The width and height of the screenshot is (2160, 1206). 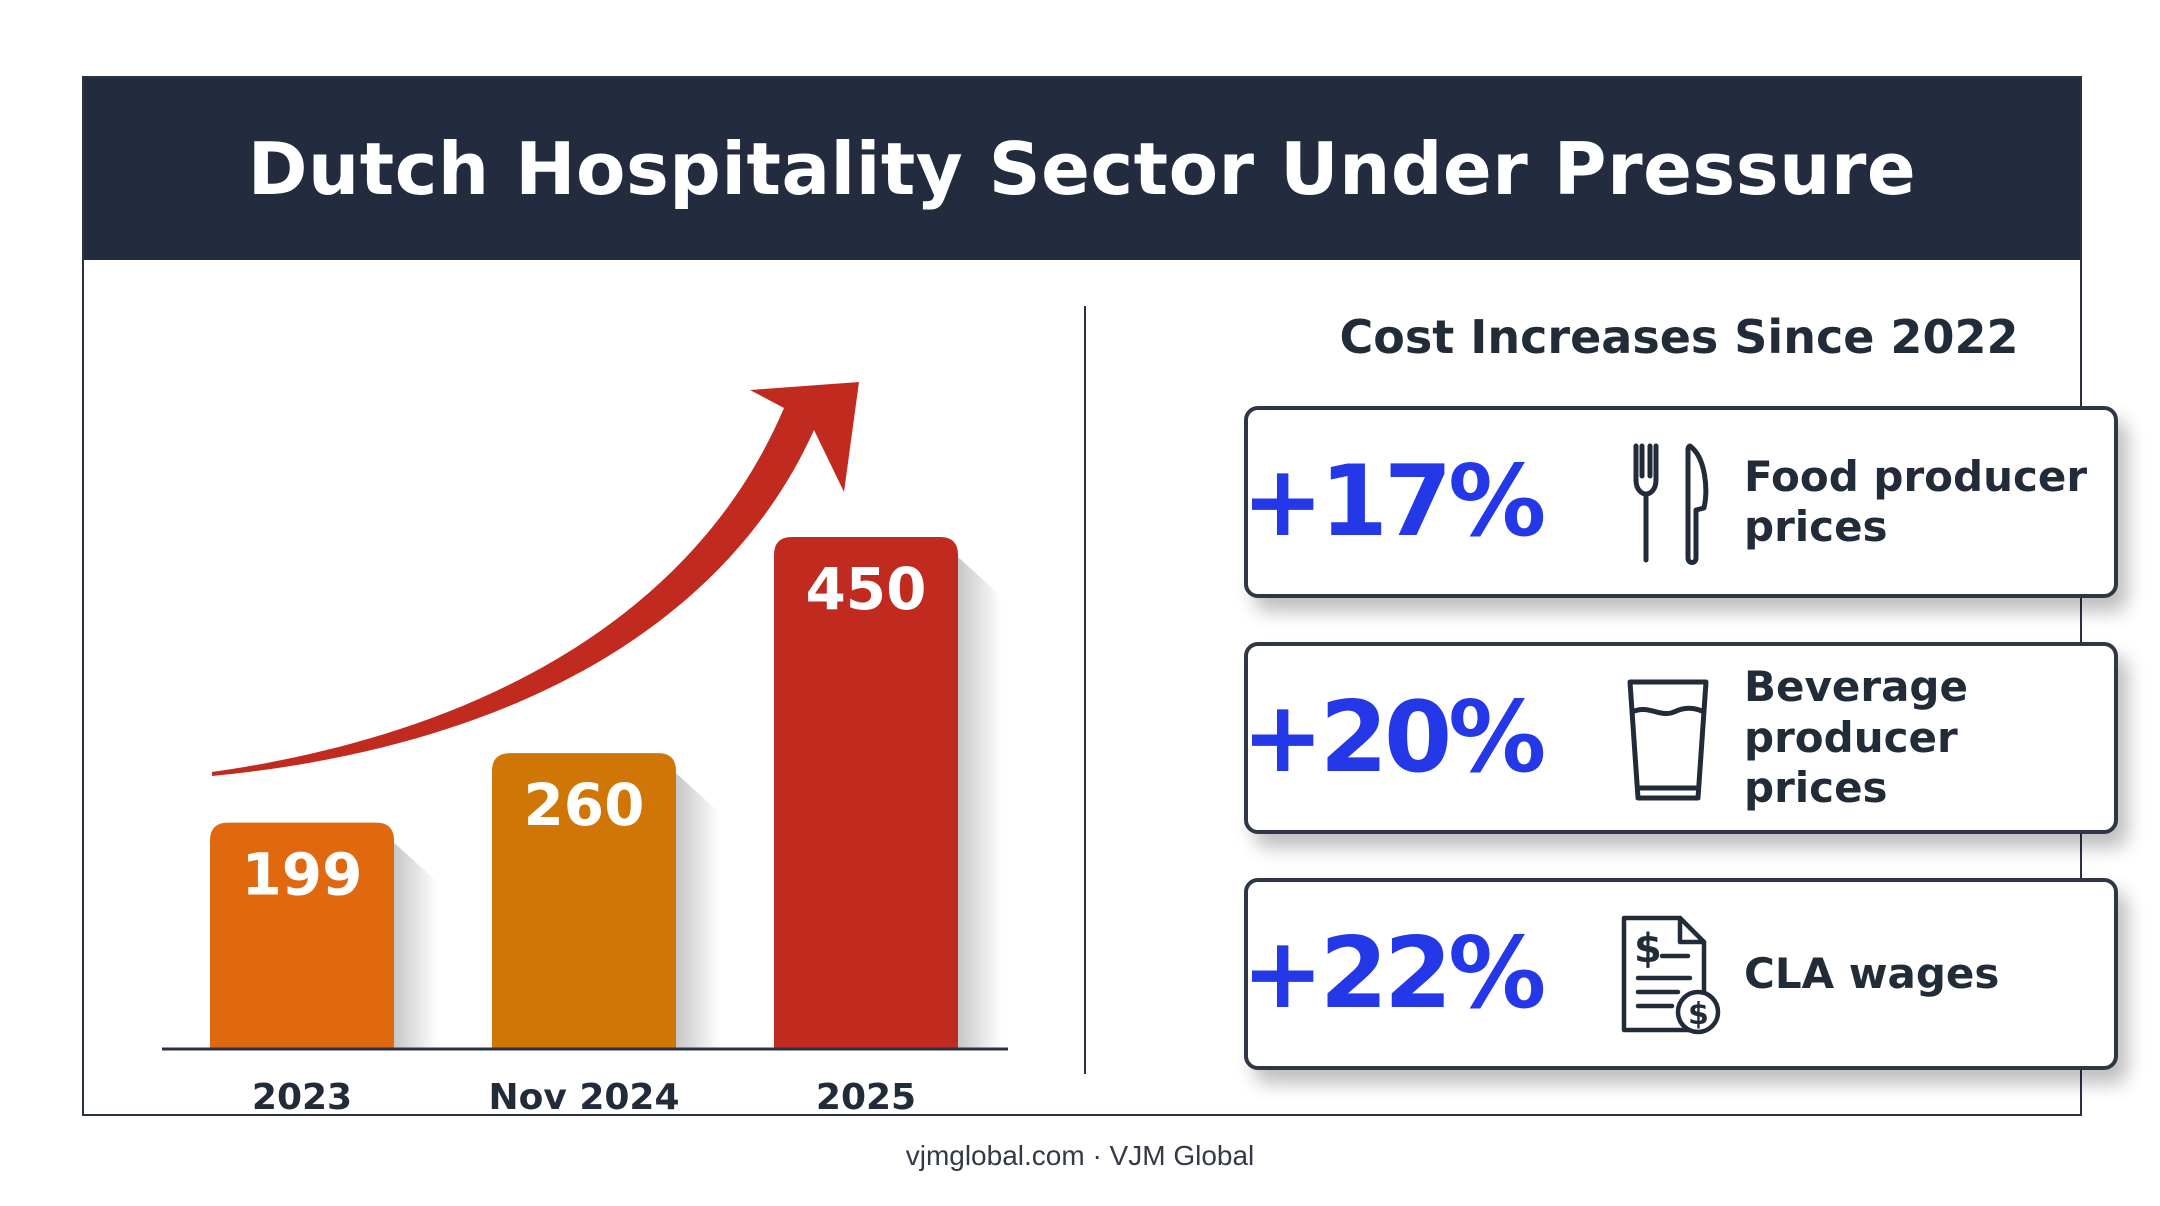 I want to click on bar-data-label: 260, so click(x=583, y=805).